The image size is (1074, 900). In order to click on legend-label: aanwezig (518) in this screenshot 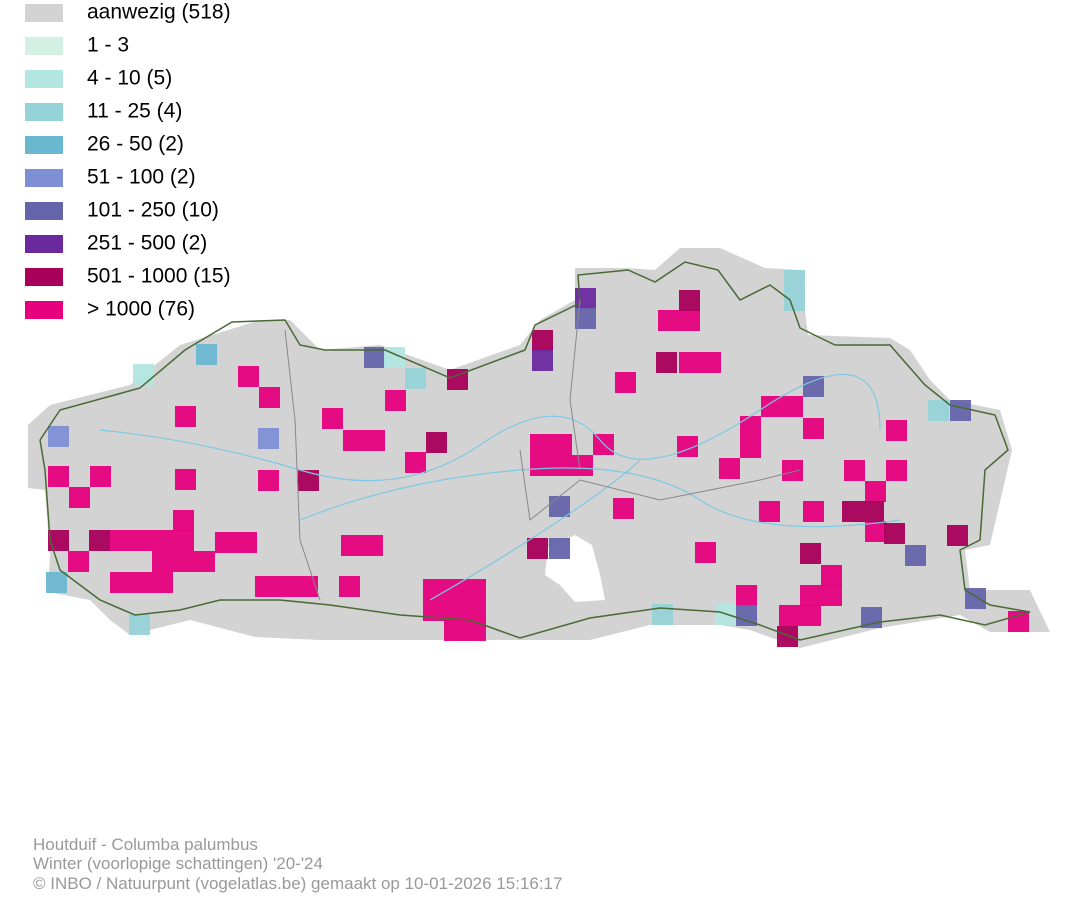, I will do `click(159, 12)`.